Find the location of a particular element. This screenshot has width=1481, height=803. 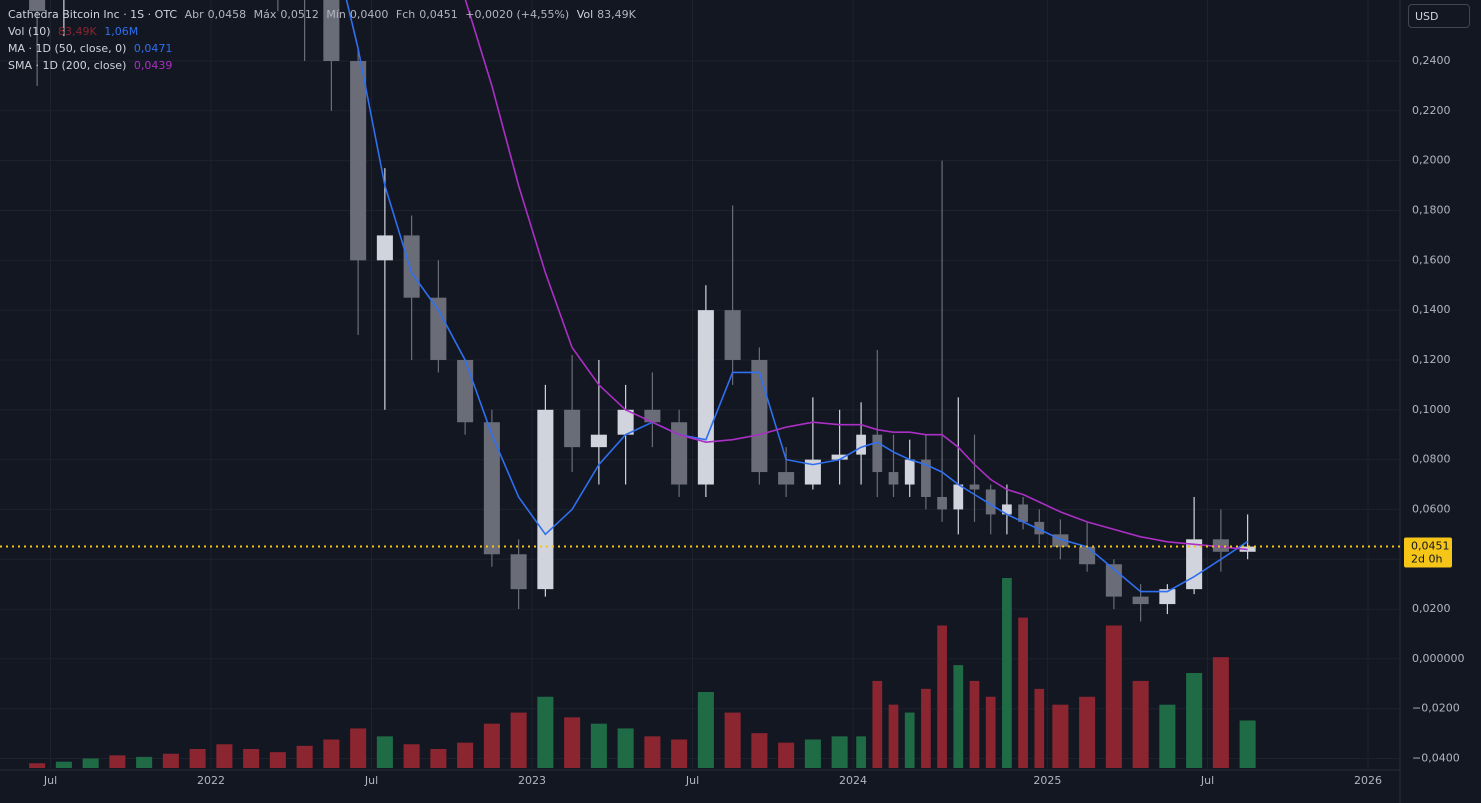

open-label: Abr is located at coordinates (194, 14).